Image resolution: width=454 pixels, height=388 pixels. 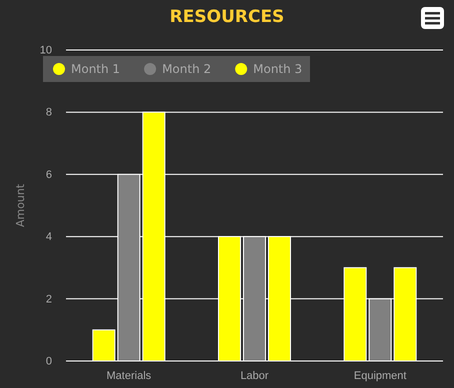 I want to click on legend-label: Month 3, so click(x=277, y=69).